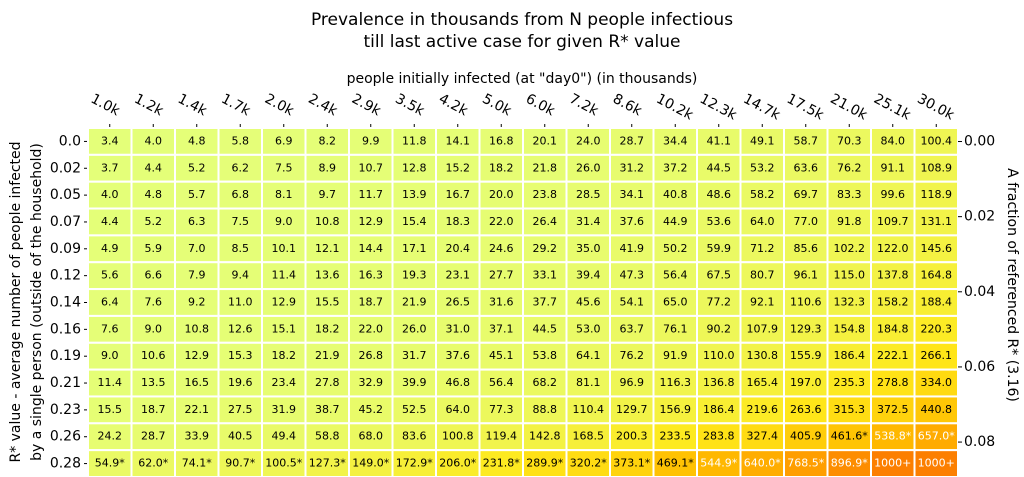  Describe the element at coordinates (197, 436) in the screenshot. I see `cell-label: 33.9` at that location.